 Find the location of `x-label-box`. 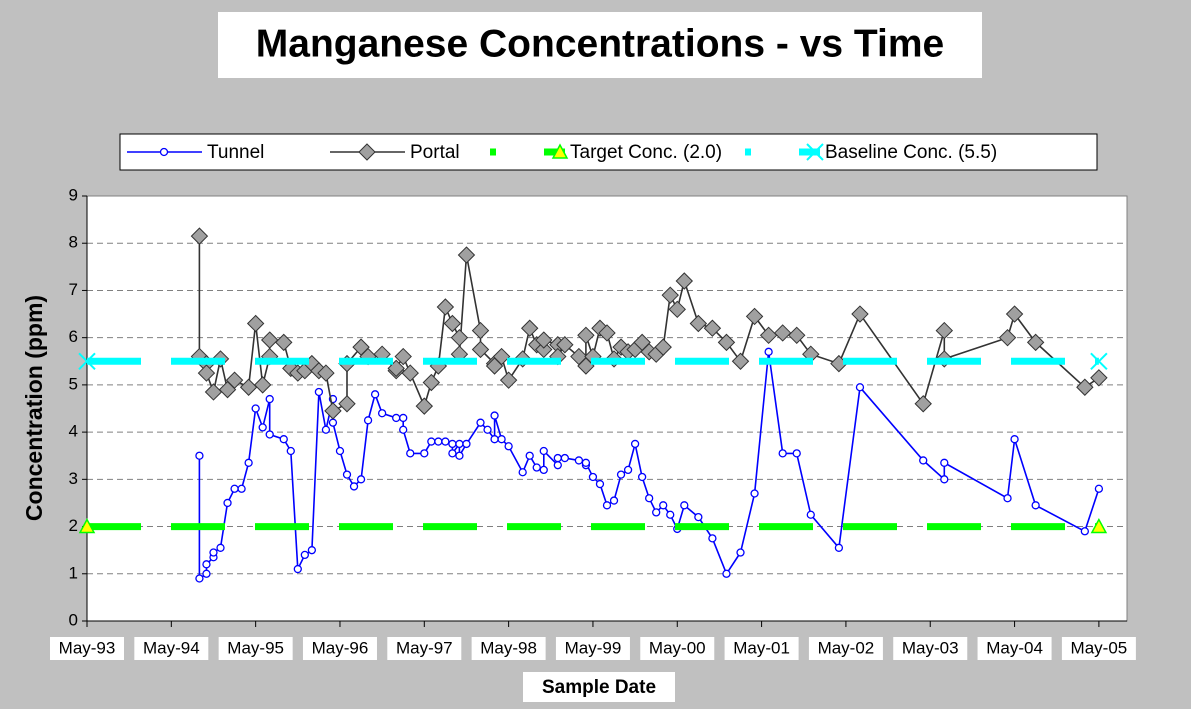

x-label-box is located at coordinates (599, 687).